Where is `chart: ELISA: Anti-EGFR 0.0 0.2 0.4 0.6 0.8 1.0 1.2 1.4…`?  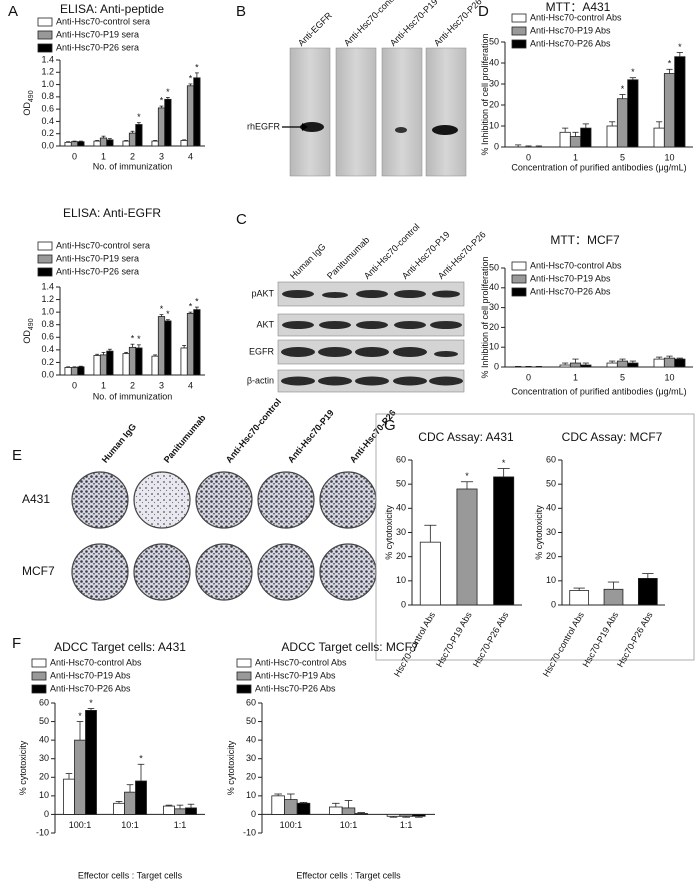 chart: ELISA: Anti-EGFR 0.0 0.2 0.4 0.6 0.8 1.0 1.2 1.4… is located at coordinates (113, 303).